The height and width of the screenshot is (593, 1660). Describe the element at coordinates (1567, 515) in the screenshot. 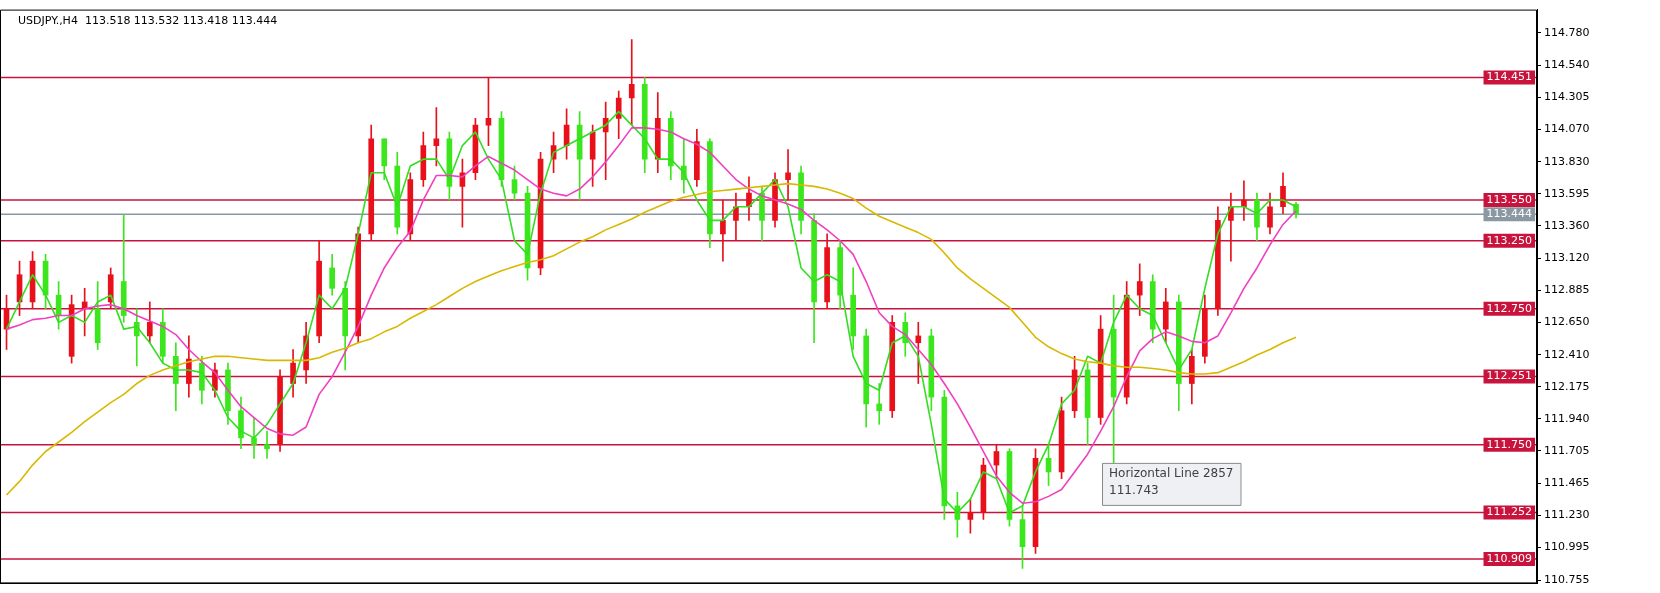

I see `y-tick-label: 111.230` at that location.